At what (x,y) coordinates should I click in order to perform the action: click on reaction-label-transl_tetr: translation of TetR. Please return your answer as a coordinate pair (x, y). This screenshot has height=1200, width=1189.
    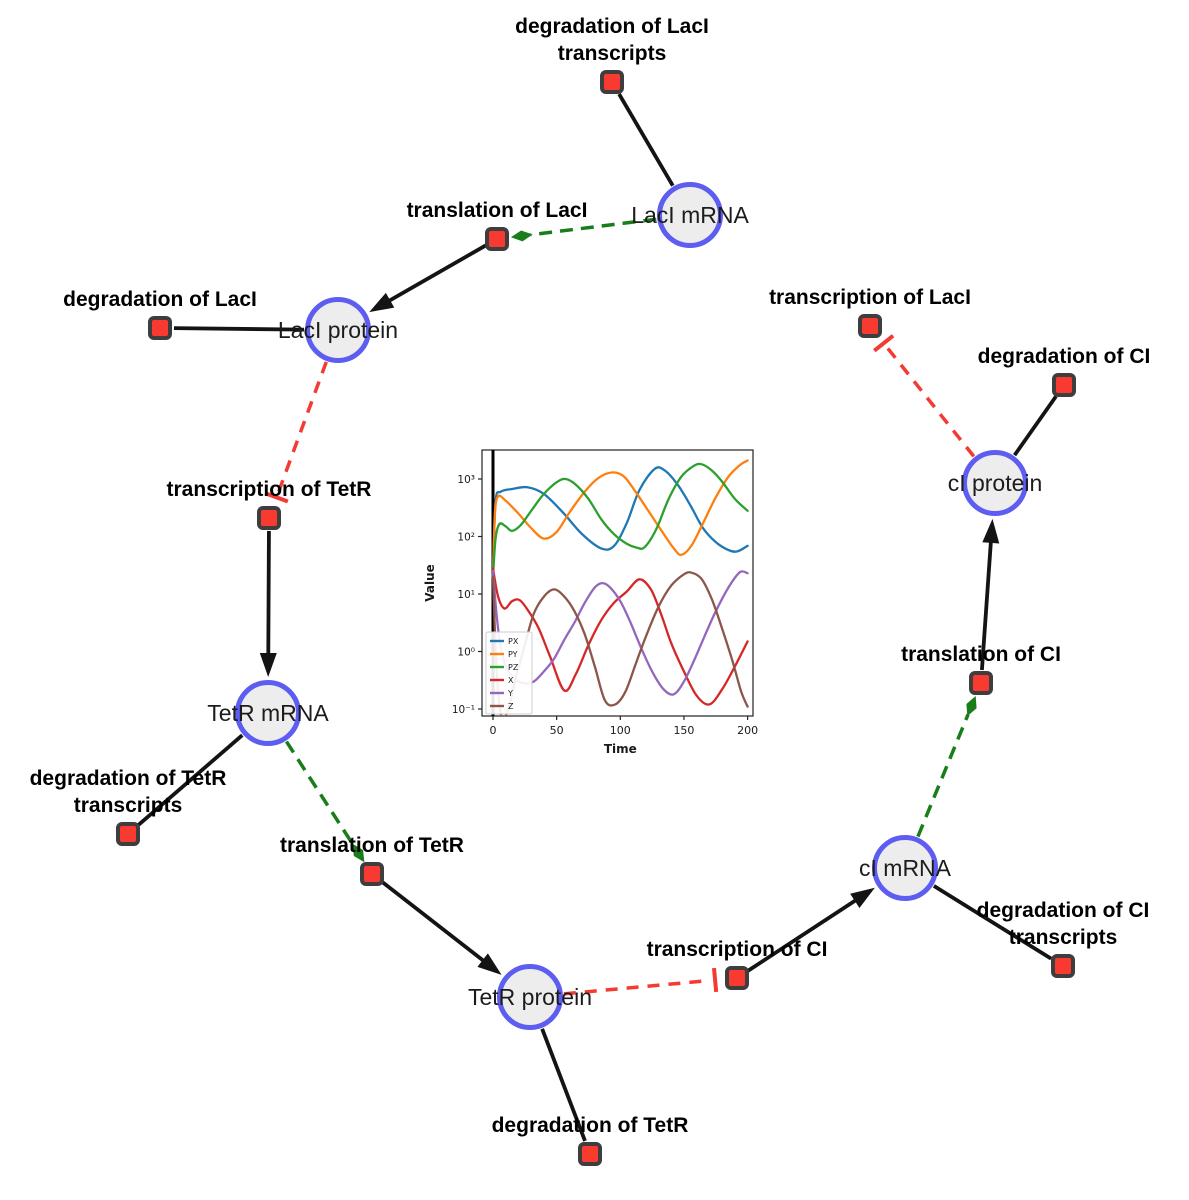
    Looking at the image, I should click on (372, 845).